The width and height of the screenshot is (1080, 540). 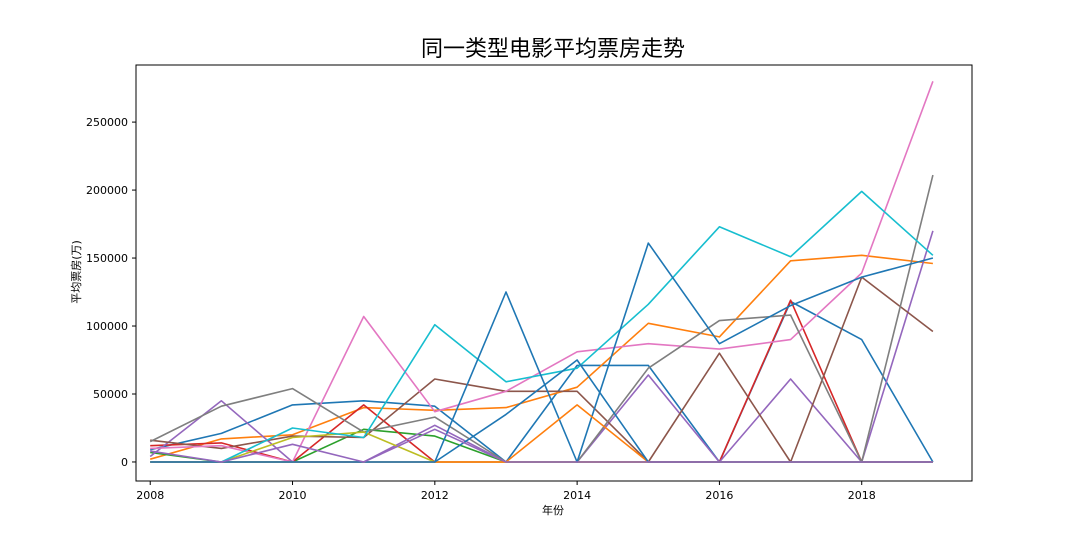 What do you see at coordinates (124, 462) in the screenshot?
I see `y-tick-label: 0` at bounding box center [124, 462].